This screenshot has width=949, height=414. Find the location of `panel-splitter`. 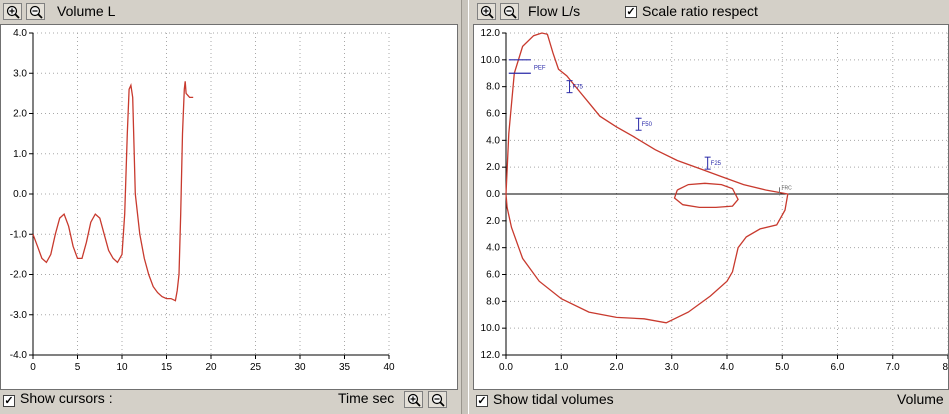

panel-splitter is located at coordinates (465, 207).